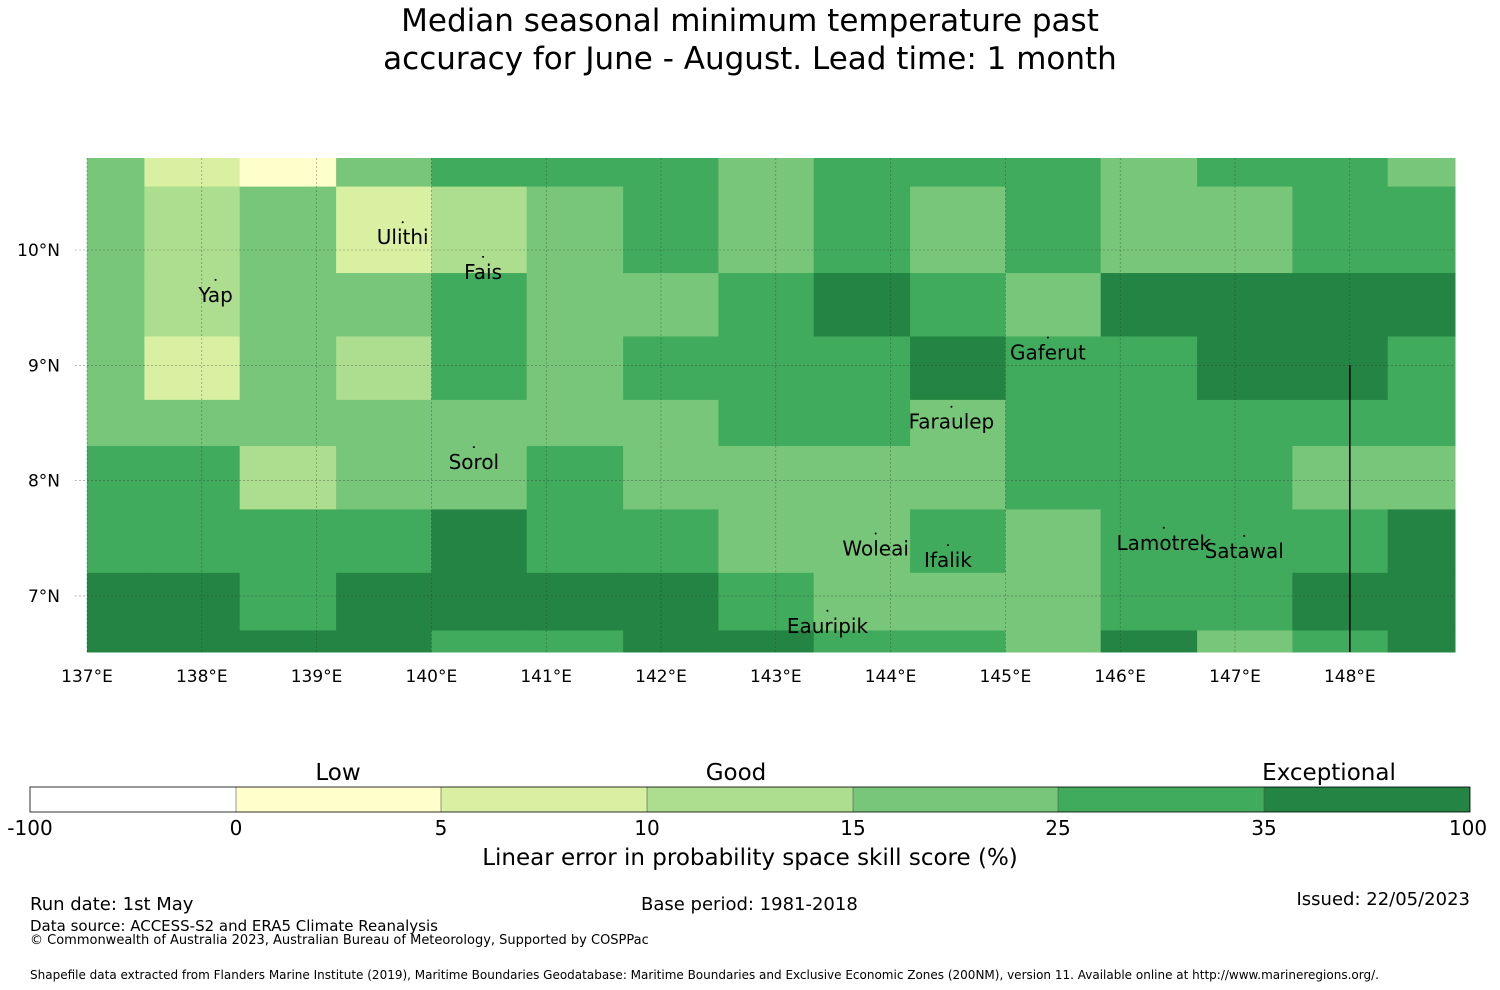 The image size is (1500, 990). Describe the element at coordinates (87, 677) in the screenshot. I see `x-tick-label: 137°E` at that location.